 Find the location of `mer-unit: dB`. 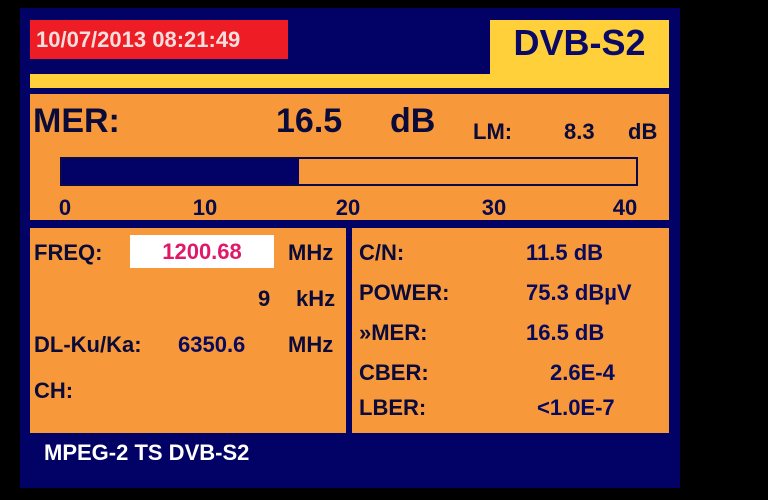

mer-unit: dB is located at coordinates (413, 121).